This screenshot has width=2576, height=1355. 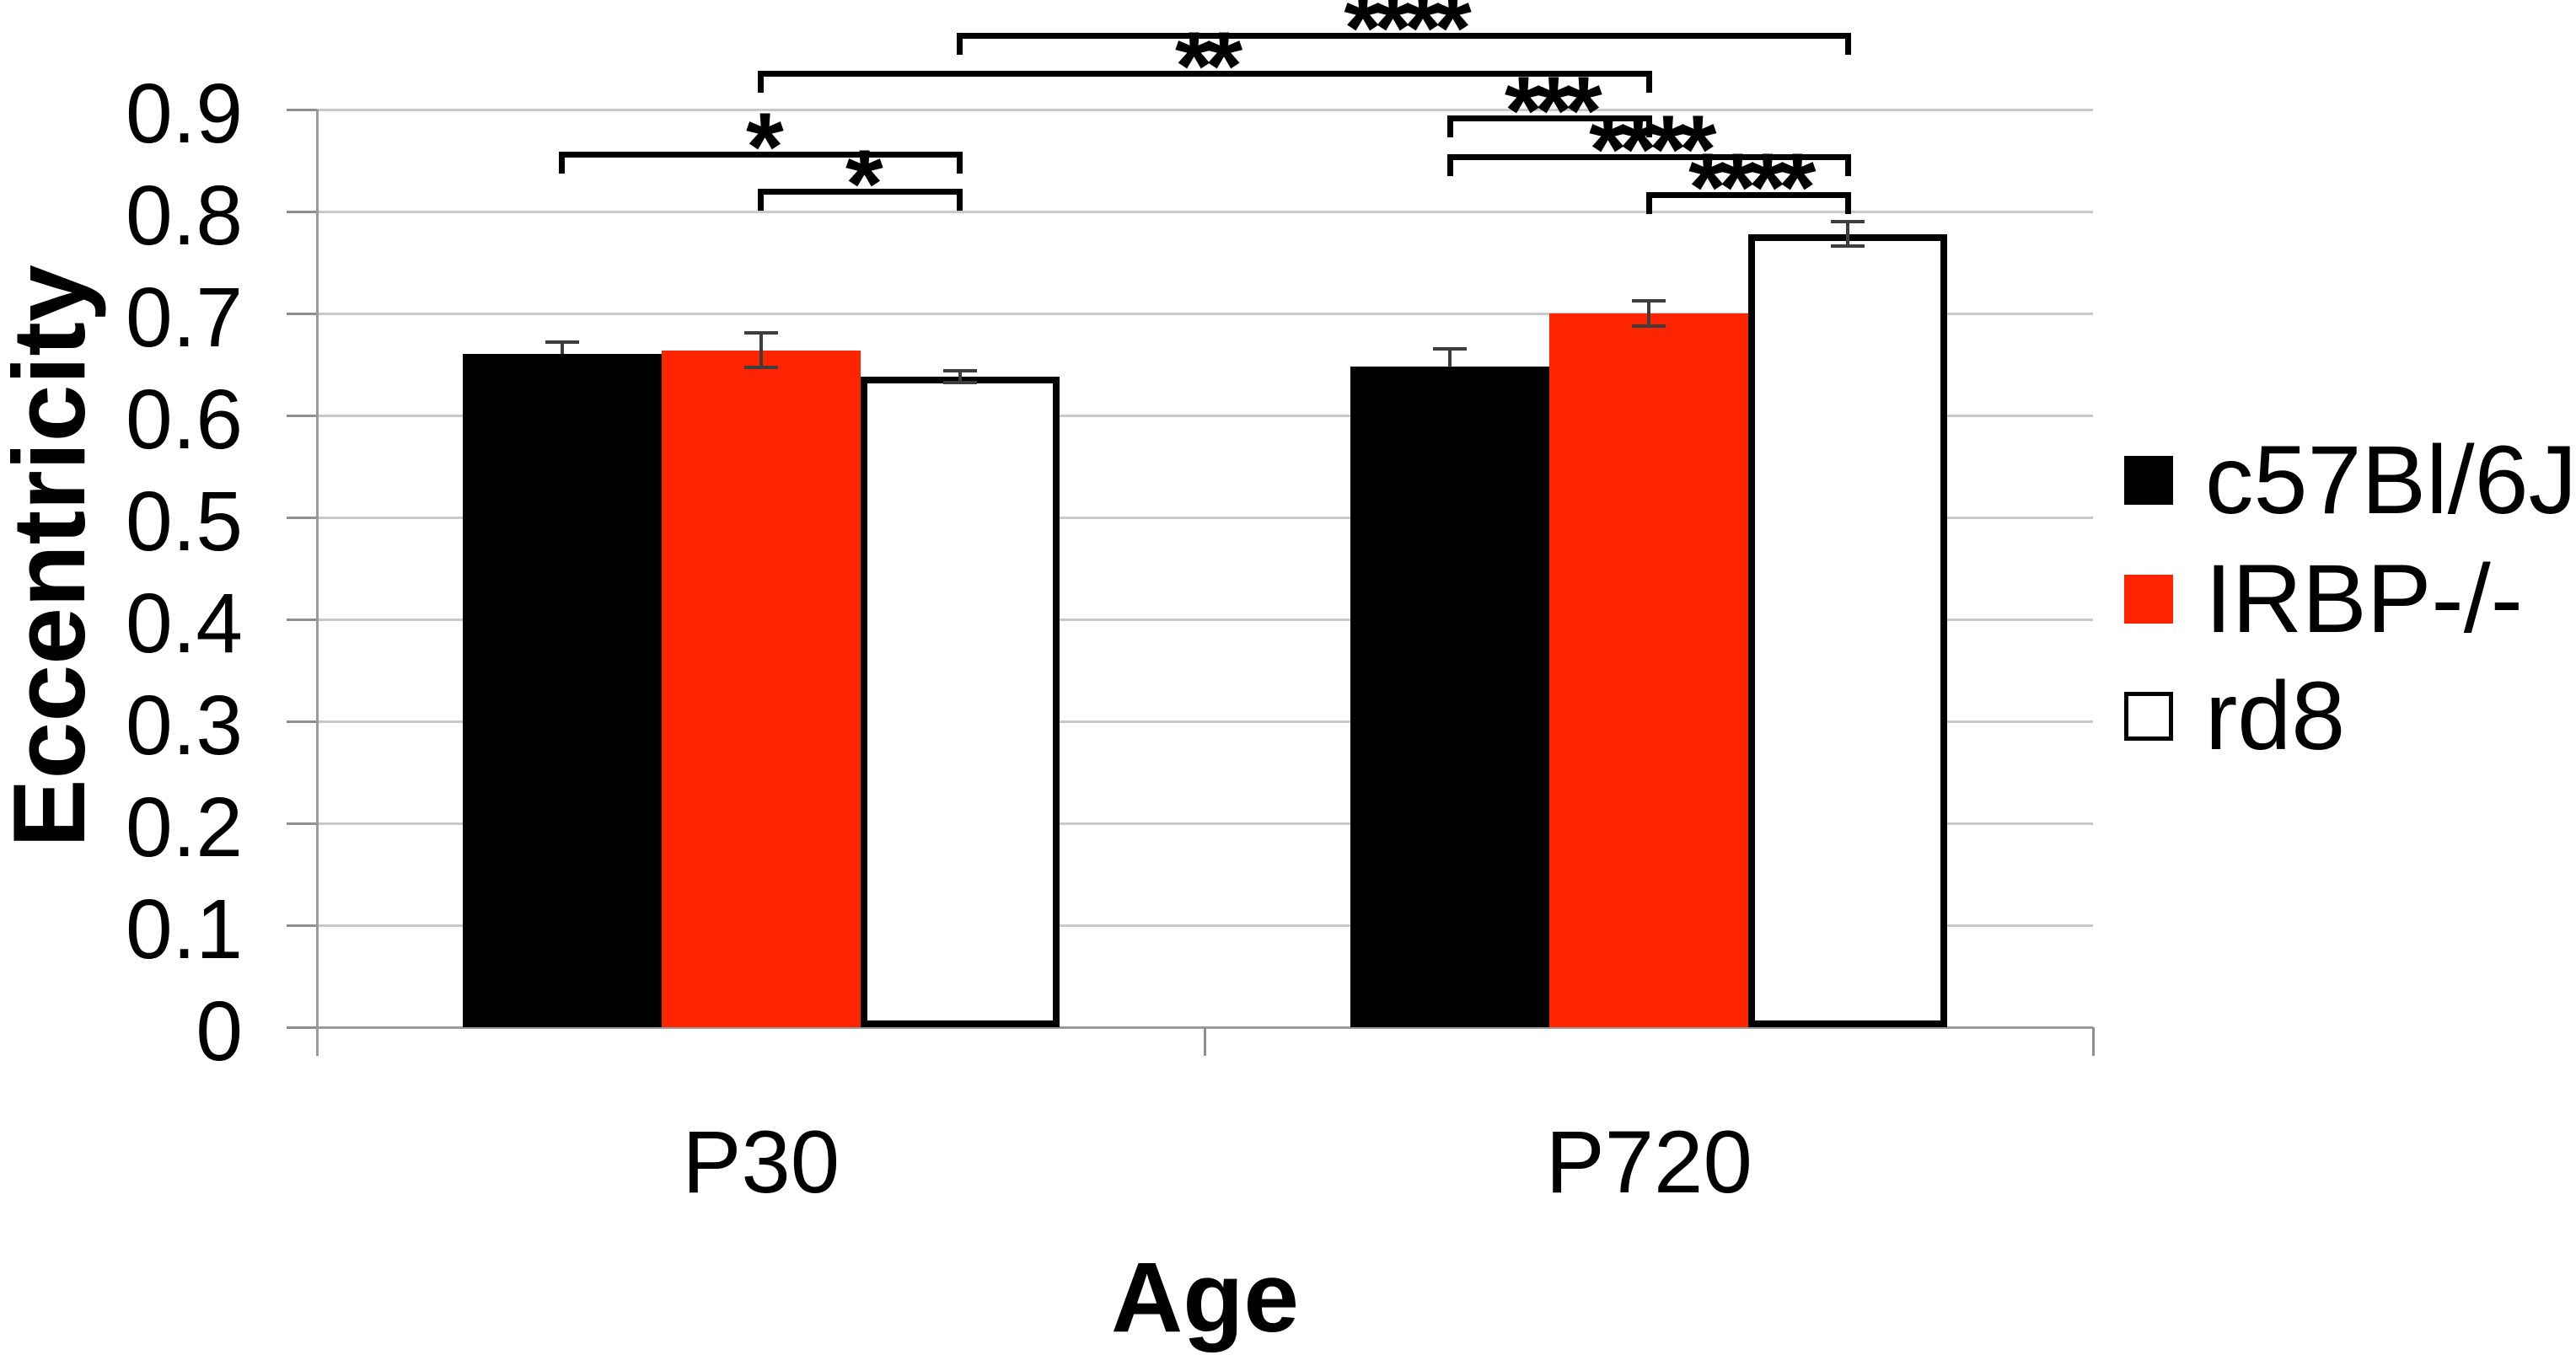 I want to click on error-bar-rd8-p30-cap-bottom, so click(x=959, y=383).